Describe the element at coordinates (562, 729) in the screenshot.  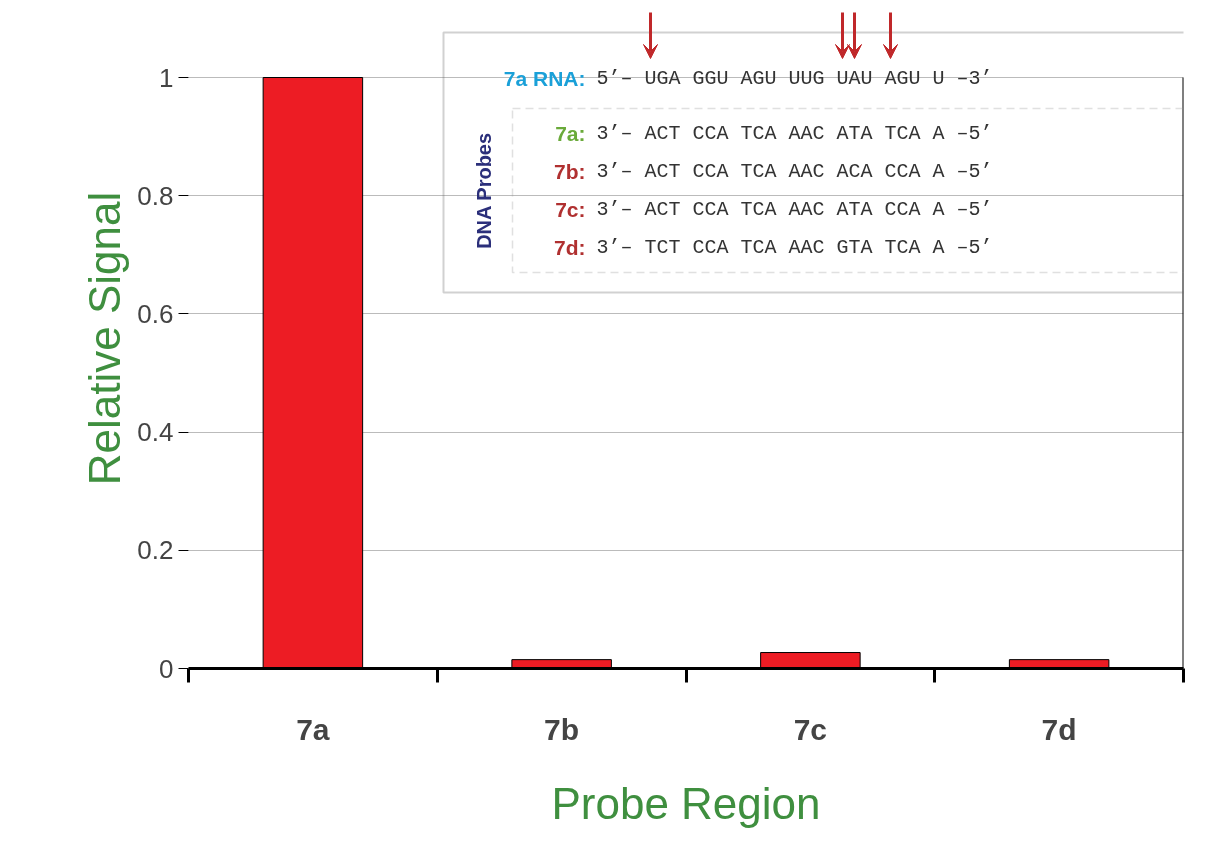
I see `x-tick-label: 7b` at that location.